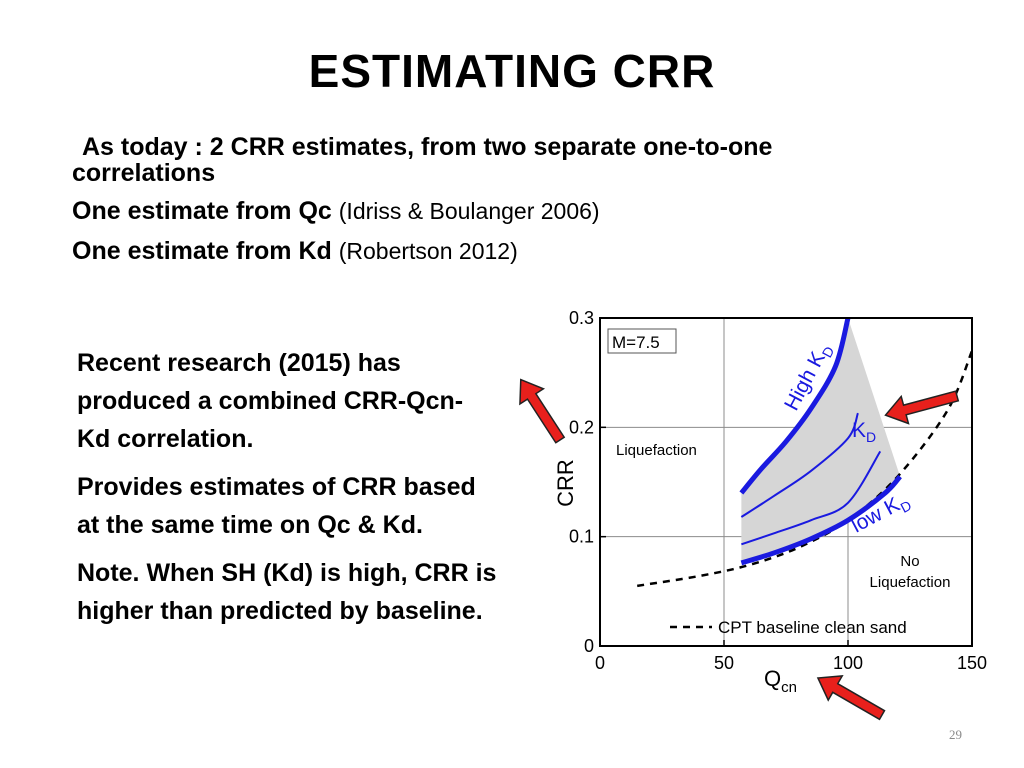 Image resolution: width=1024 pixels, height=768 pixels. Describe the element at coordinates (600, 663) in the screenshot. I see `x-tick-label: 0` at that location.